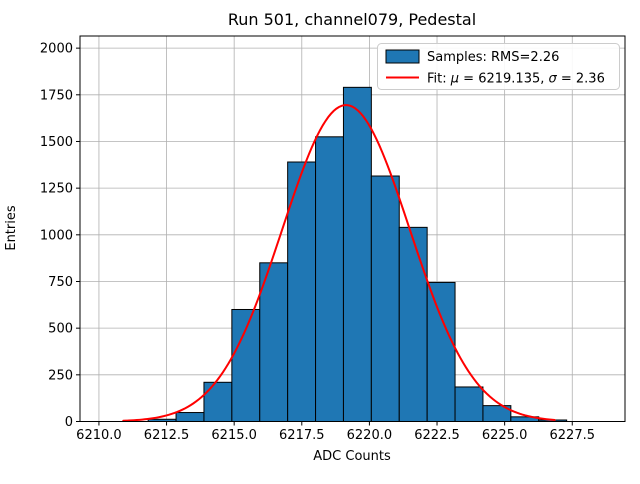 The height and width of the screenshot is (484, 640). I want to click on y-tick-label: 0, so click(69, 422).